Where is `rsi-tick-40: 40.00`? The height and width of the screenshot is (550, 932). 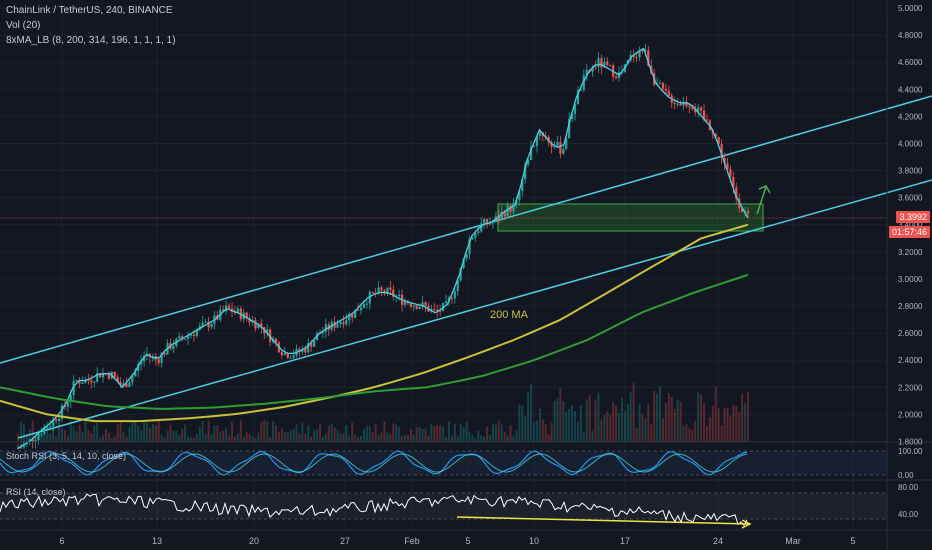 rsi-tick-40: 40.00 is located at coordinates (908, 514).